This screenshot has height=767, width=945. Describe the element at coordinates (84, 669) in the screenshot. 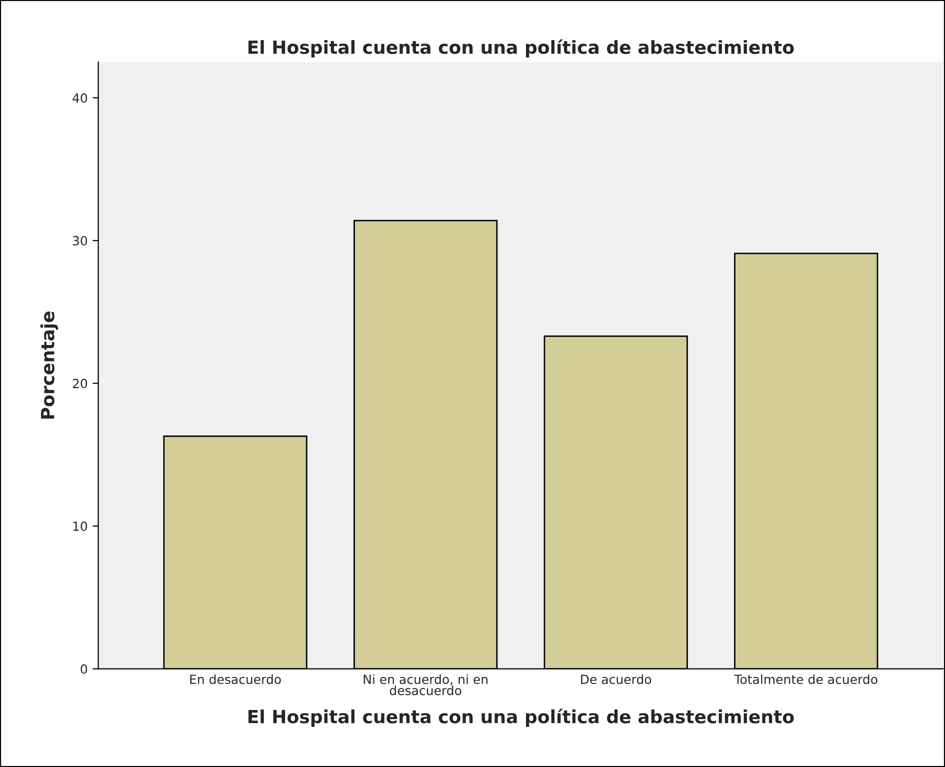

I see `y-tick-label: 0` at that location.